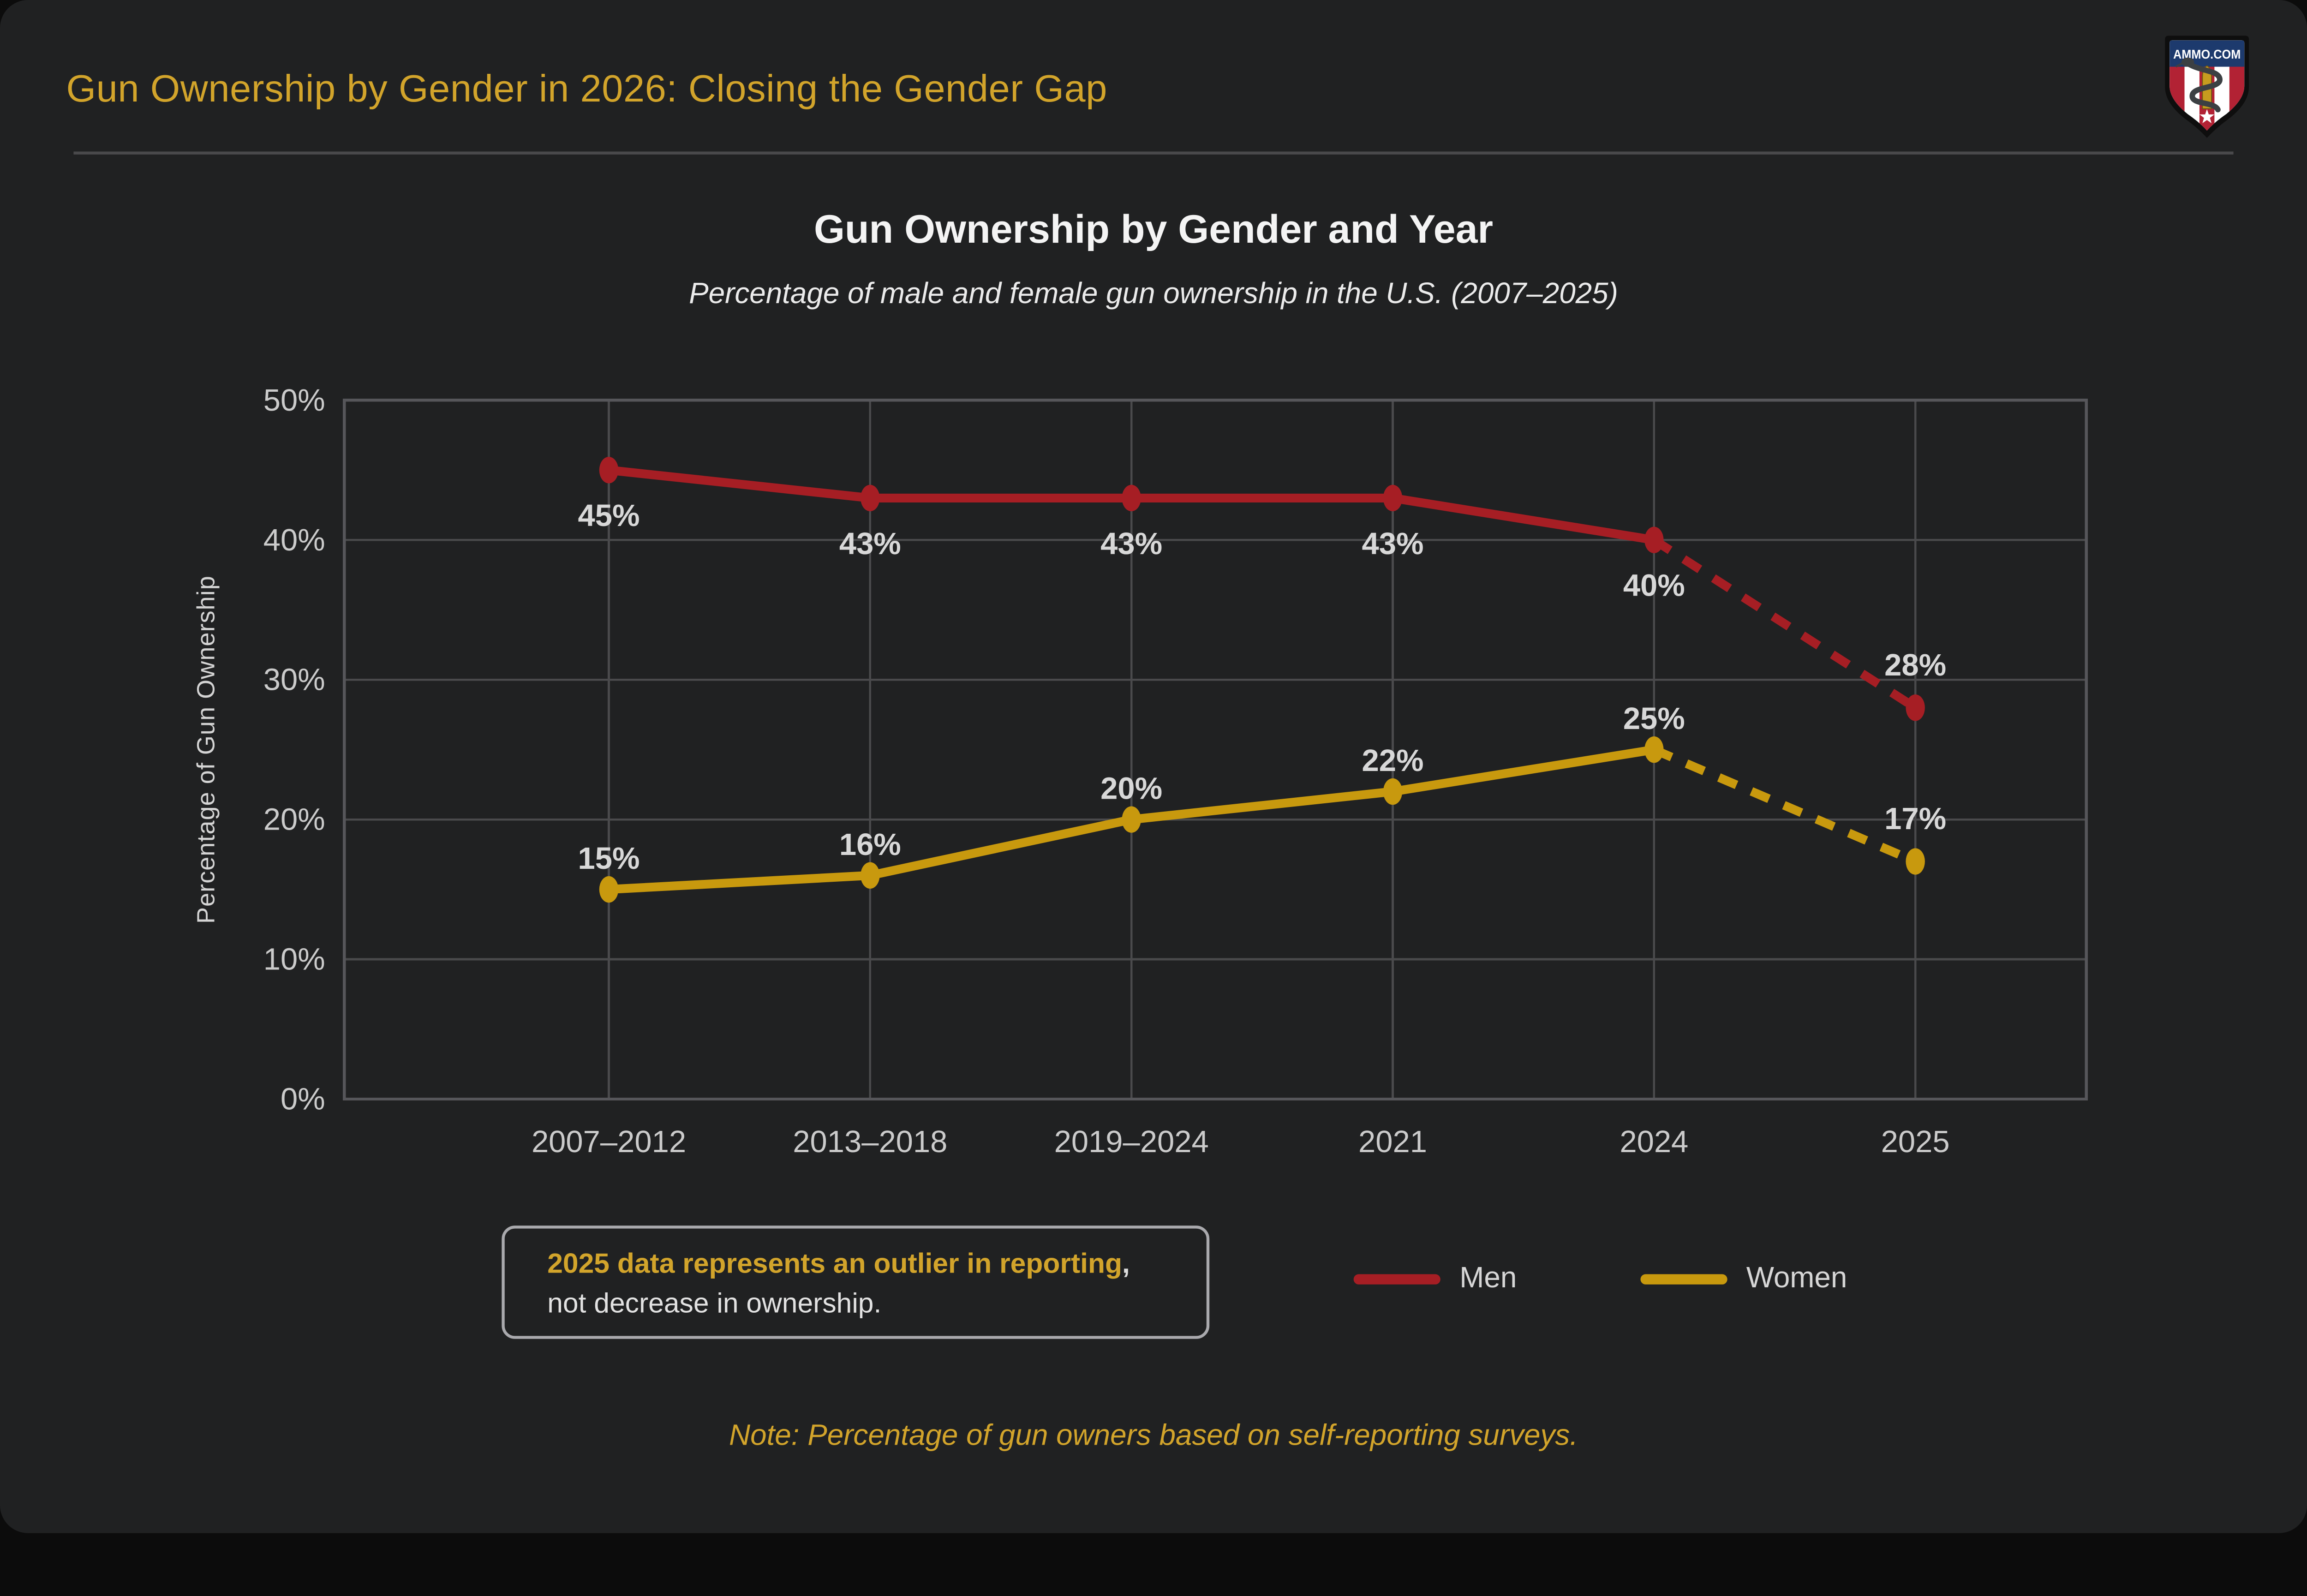 The height and width of the screenshot is (1596, 2307). I want to click on x-tick-label: 2013–2018, so click(870, 1141).